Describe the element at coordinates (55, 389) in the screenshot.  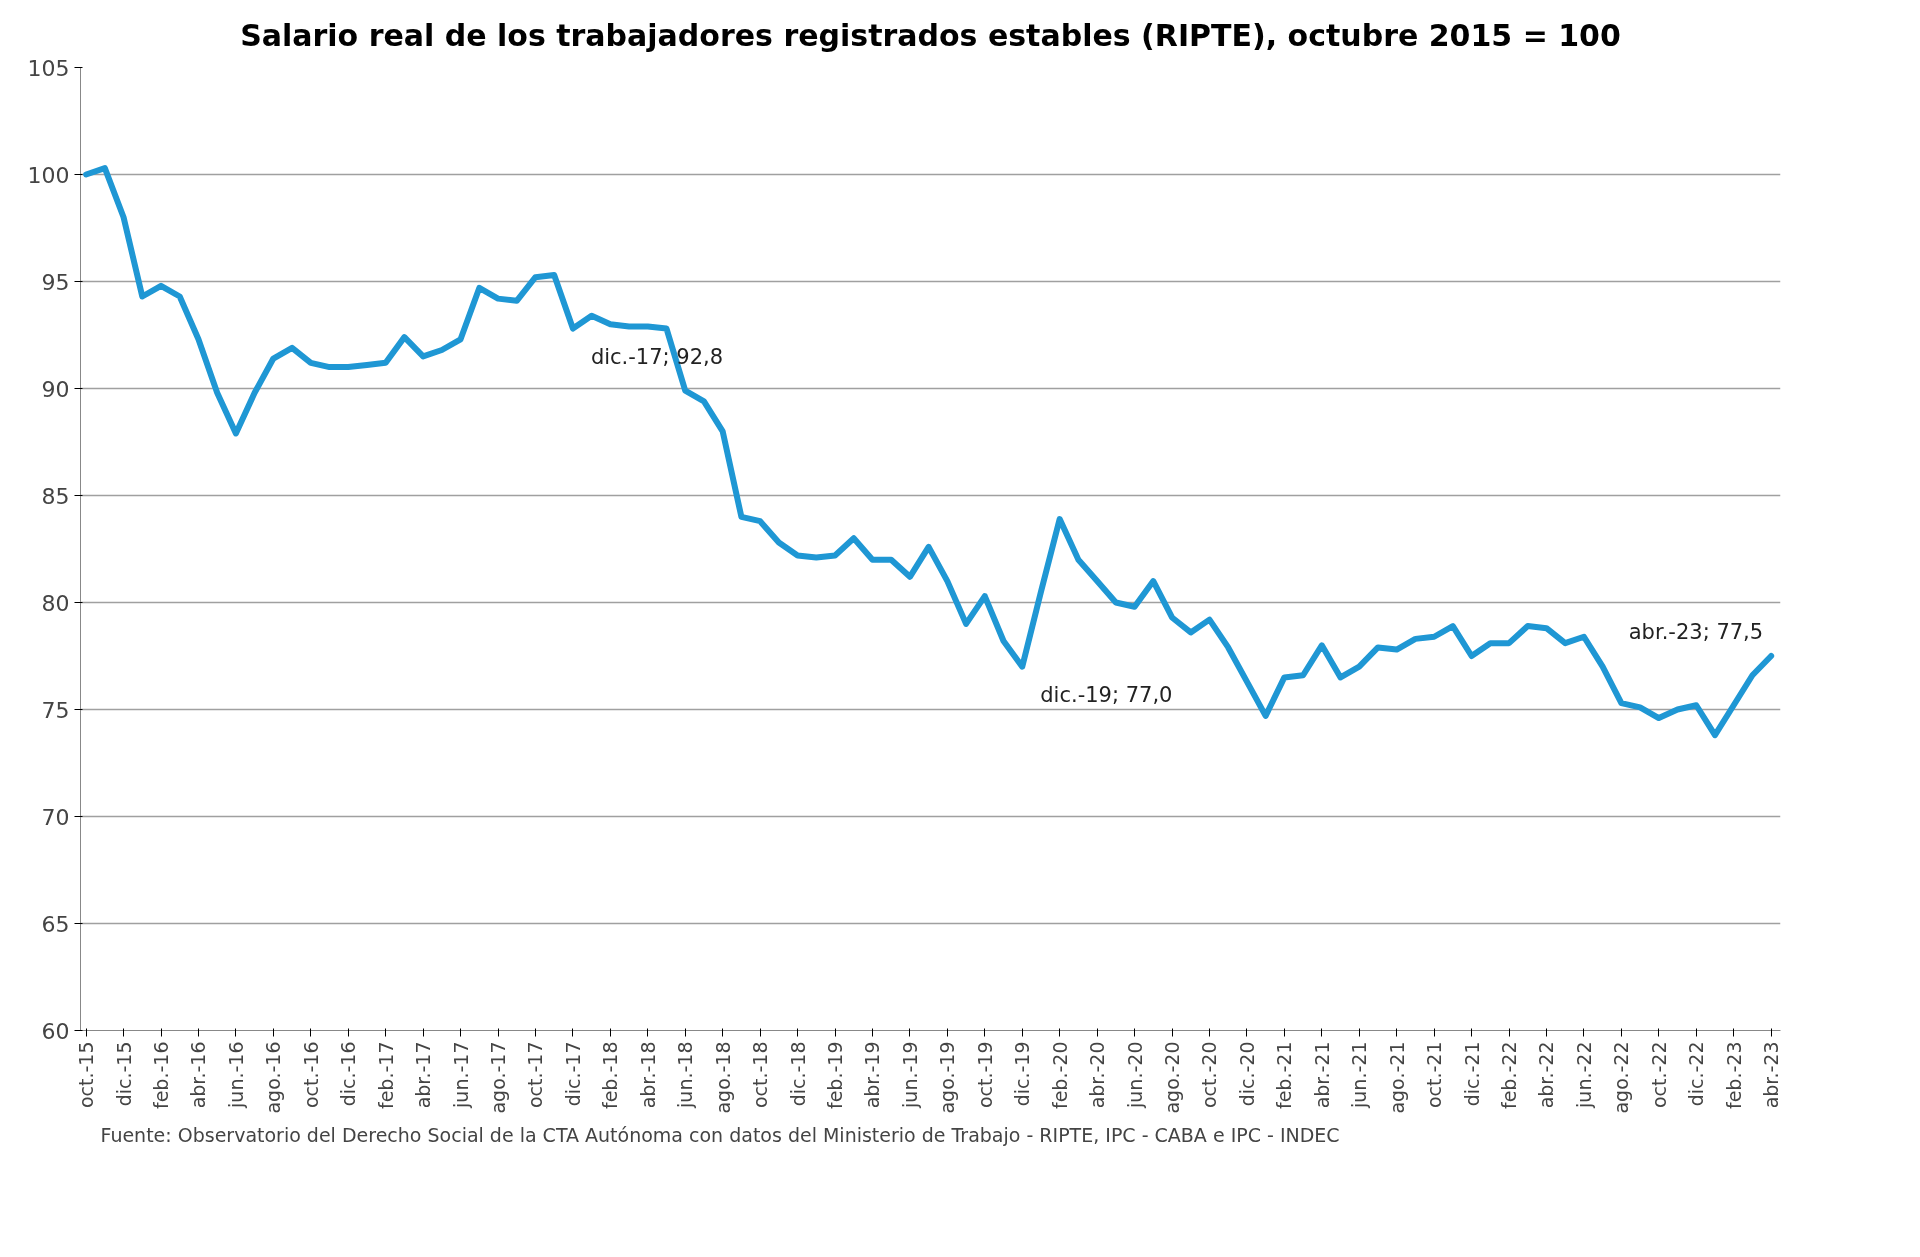
I see `y-tick-label: 90` at that location.